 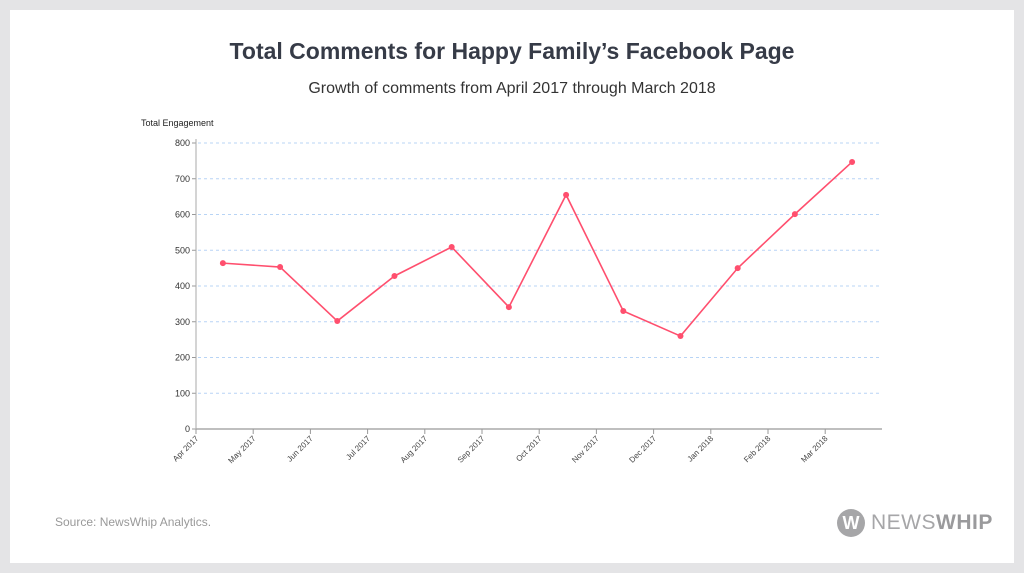 I want to click on x-tick-label: Jun 2017, so click(x=300, y=449).